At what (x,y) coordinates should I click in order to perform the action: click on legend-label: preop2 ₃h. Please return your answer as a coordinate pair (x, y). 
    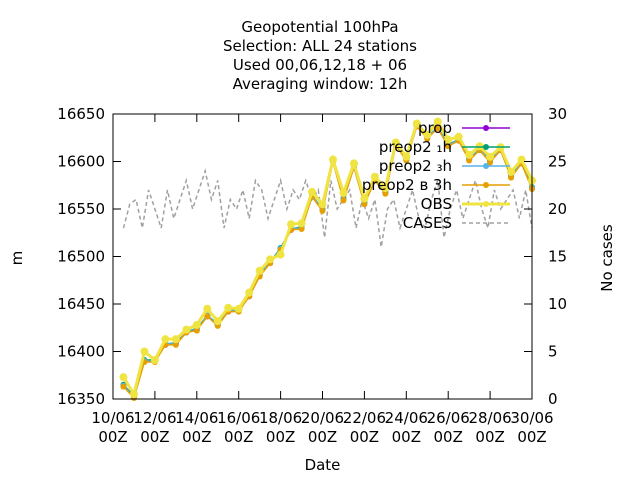
    Looking at the image, I should click on (415, 166).